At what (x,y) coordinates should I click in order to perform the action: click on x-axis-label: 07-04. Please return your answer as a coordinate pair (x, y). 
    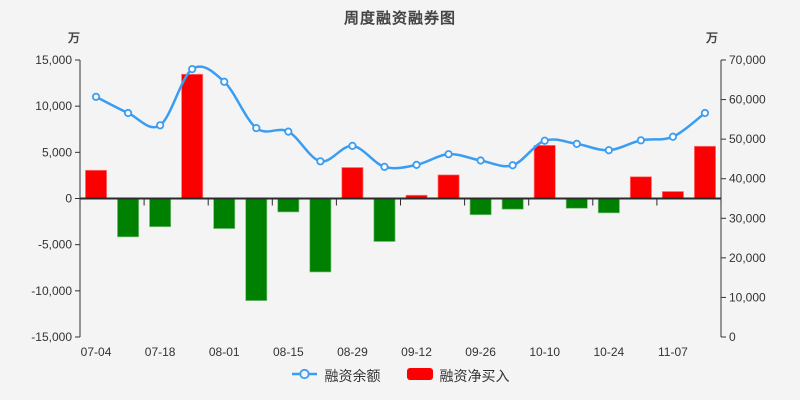
    Looking at the image, I should click on (96, 352).